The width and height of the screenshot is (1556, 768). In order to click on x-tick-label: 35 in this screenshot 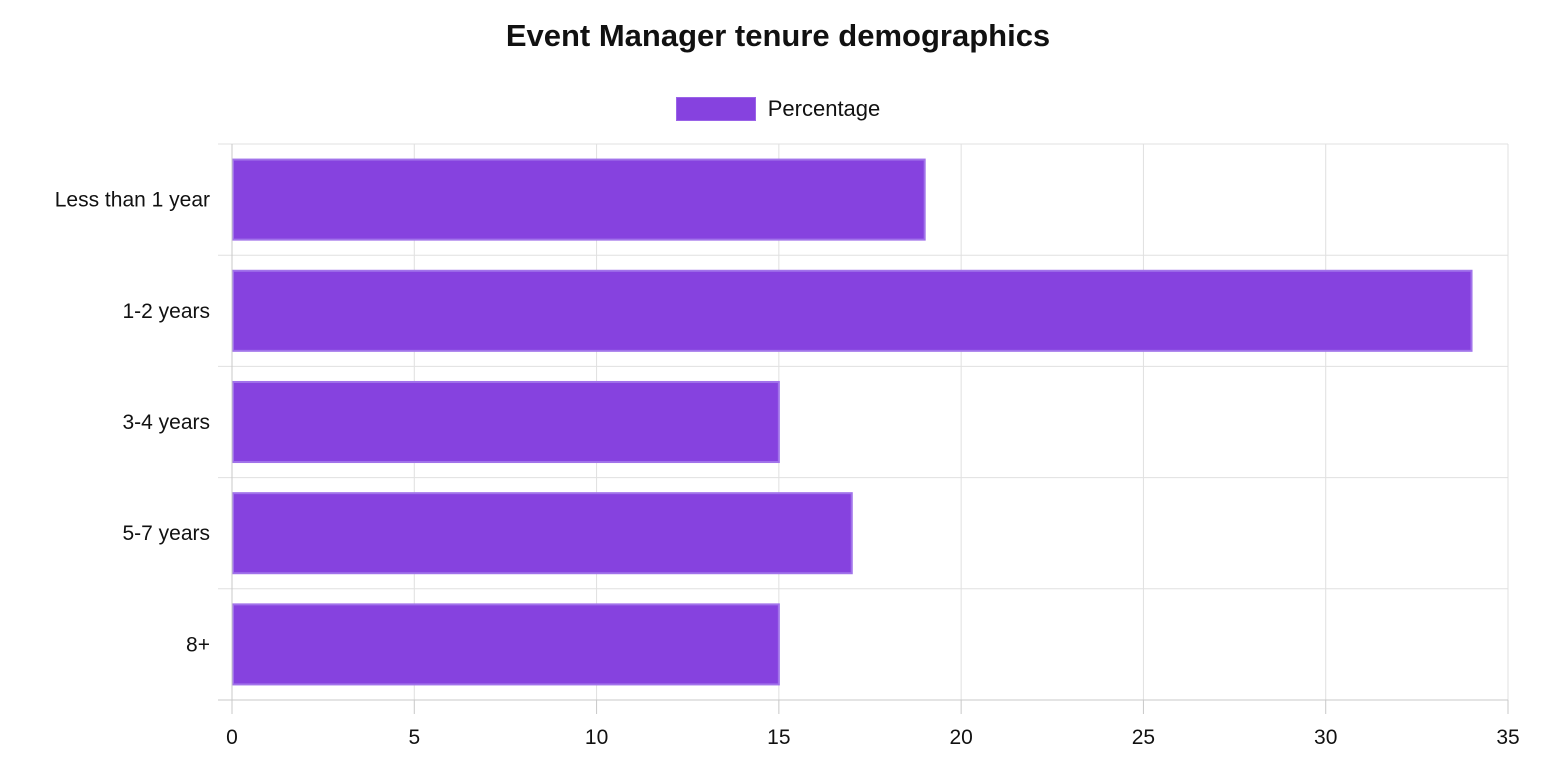, I will do `click(1507, 737)`.